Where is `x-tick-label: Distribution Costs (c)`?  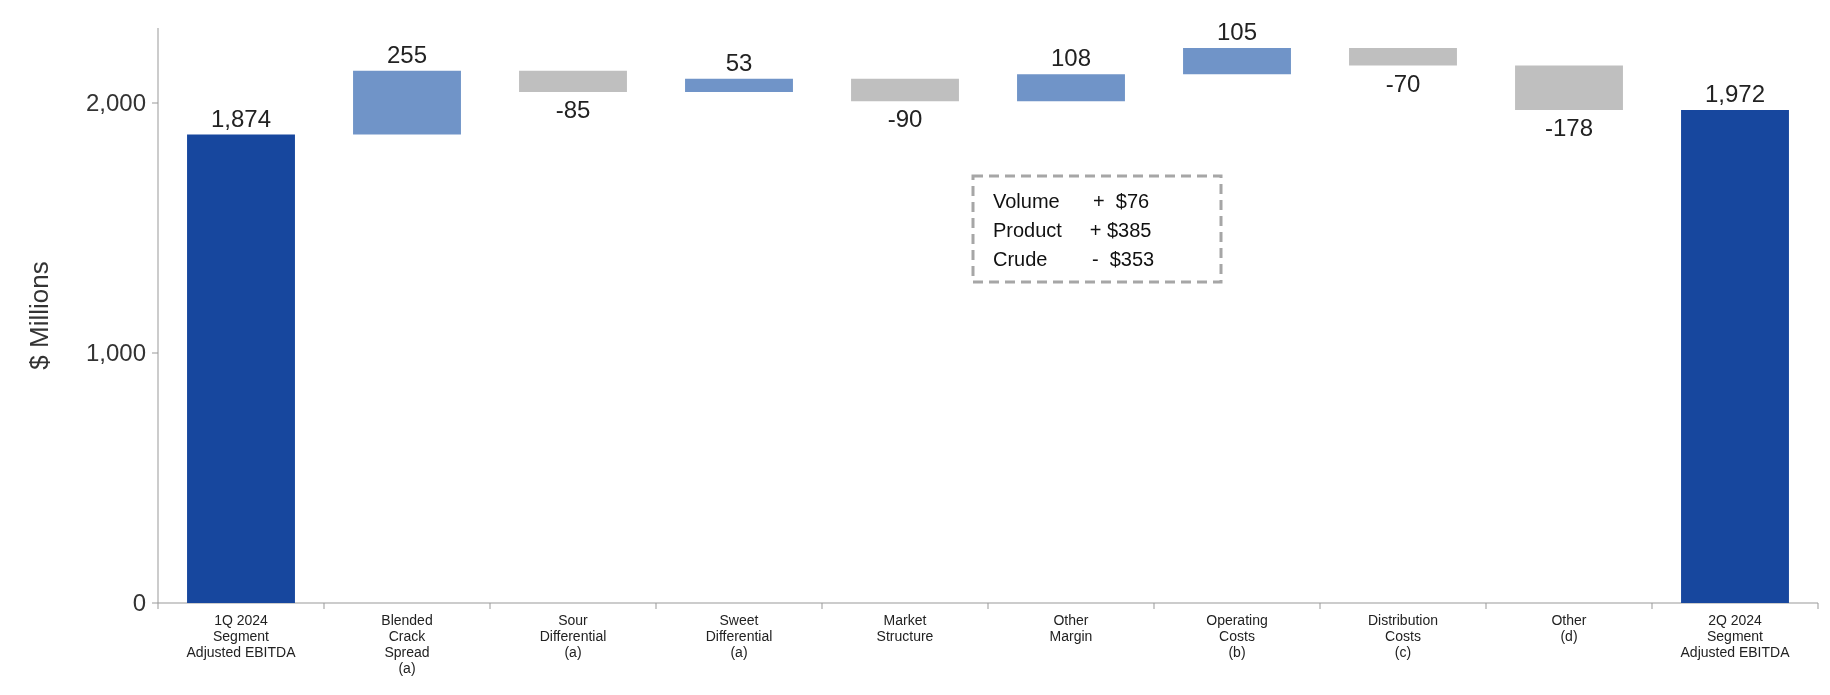
x-tick-label: Distribution Costs (c) is located at coordinates (1403, 636).